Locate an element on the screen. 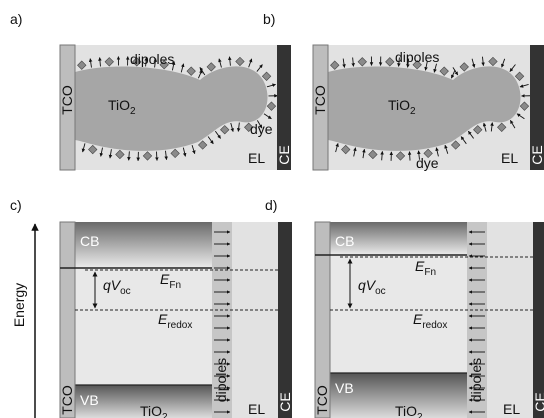 This screenshot has width=544, height=418. energy-label: Energy is located at coordinates (19, 305).